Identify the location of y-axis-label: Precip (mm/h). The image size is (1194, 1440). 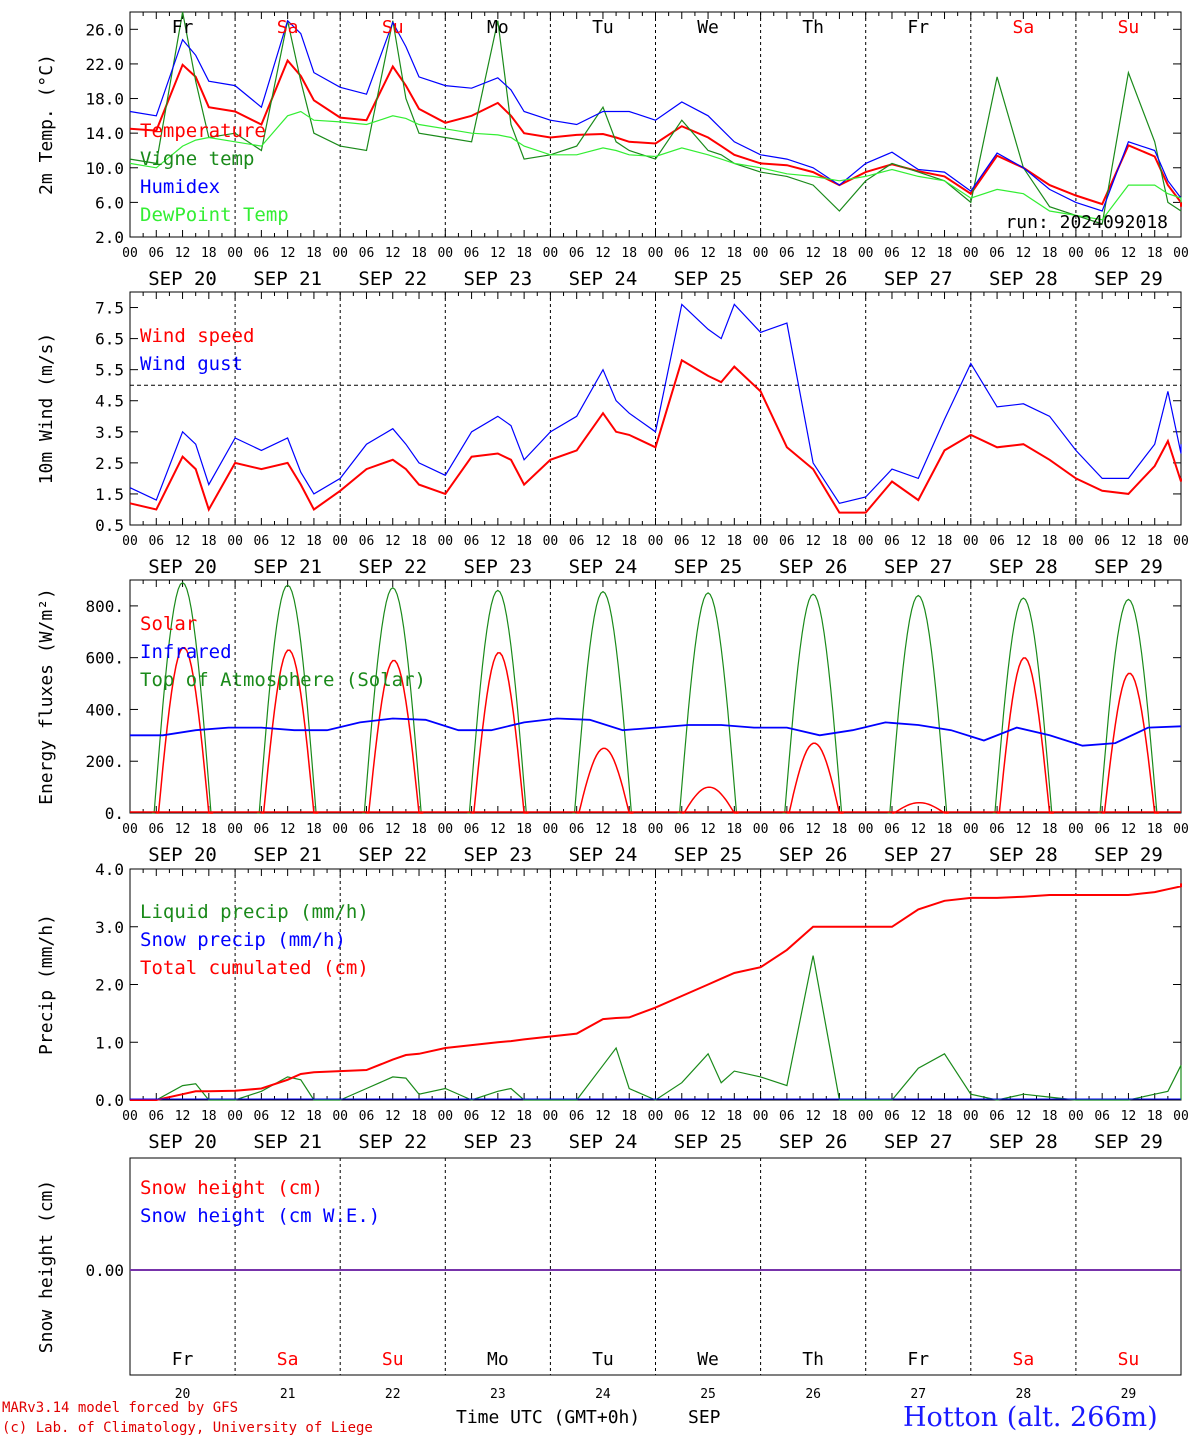
(46, 984).